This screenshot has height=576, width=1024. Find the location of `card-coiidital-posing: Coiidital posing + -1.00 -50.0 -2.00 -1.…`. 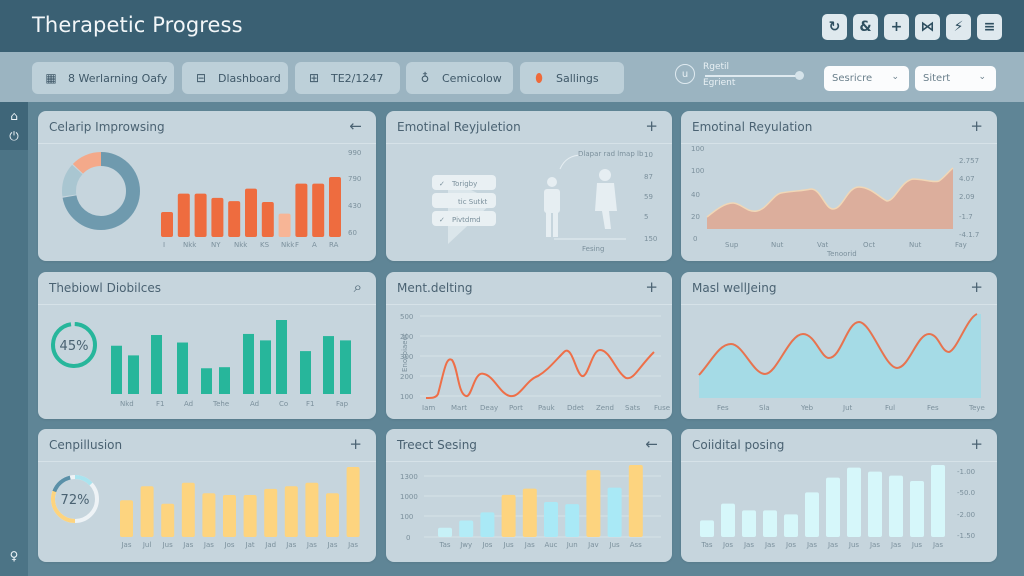

card-coiidital-posing: Coiidital posing + -1.00 -50.0 -2.00 -1.… is located at coordinates (839, 495).